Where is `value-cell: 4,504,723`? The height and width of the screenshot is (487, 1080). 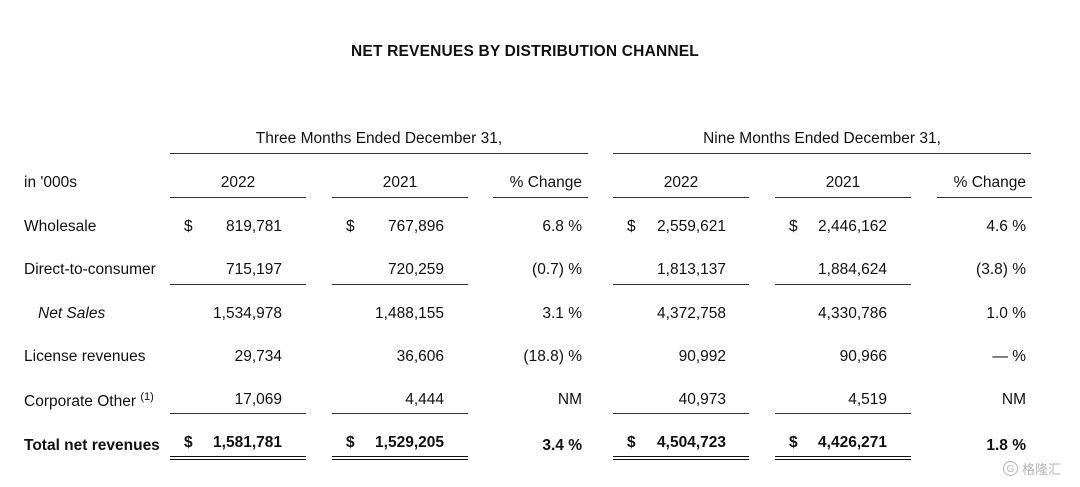 value-cell: 4,504,723 is located at coordinates (691, 442).